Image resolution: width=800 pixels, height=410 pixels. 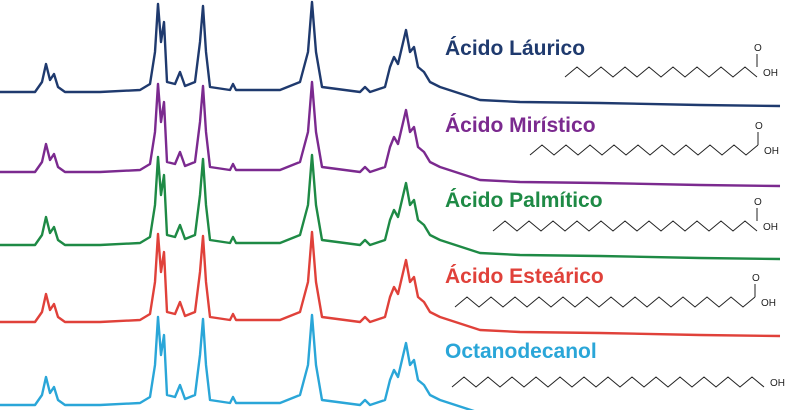 What do you see at coordinates (521, 351) in the screenshot?
I see `compound-label: Octanodecanol` at bounding box center [521, 351].